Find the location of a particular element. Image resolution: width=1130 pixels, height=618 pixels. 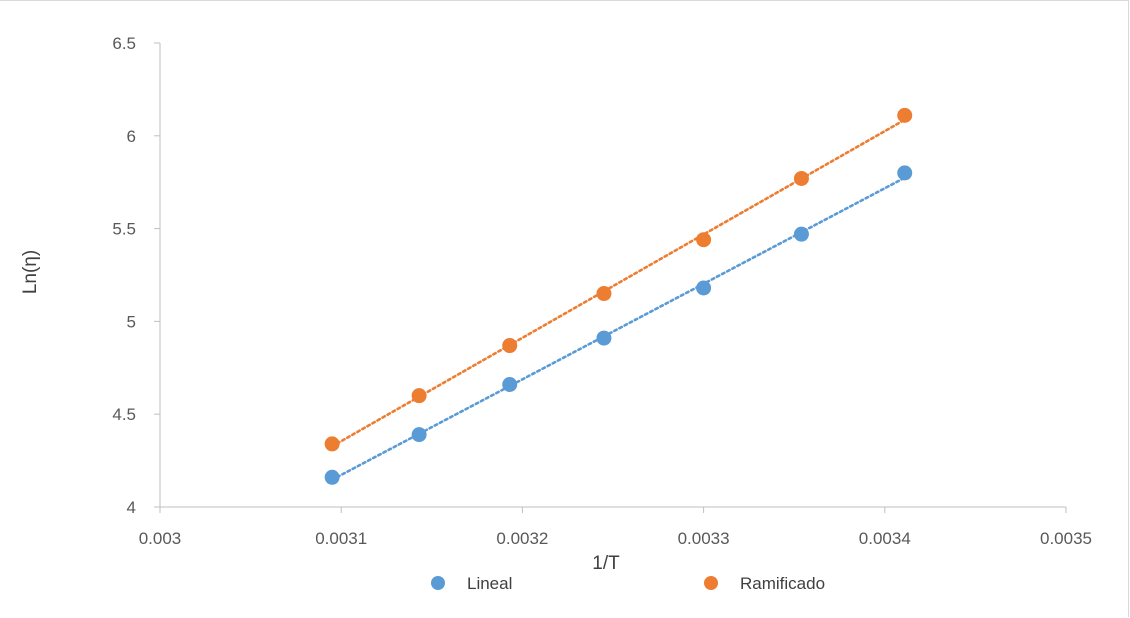

y-axis-tick-labels: 4 4.5 5 5.5 6 6.5 is located at coordinates (124, 275).